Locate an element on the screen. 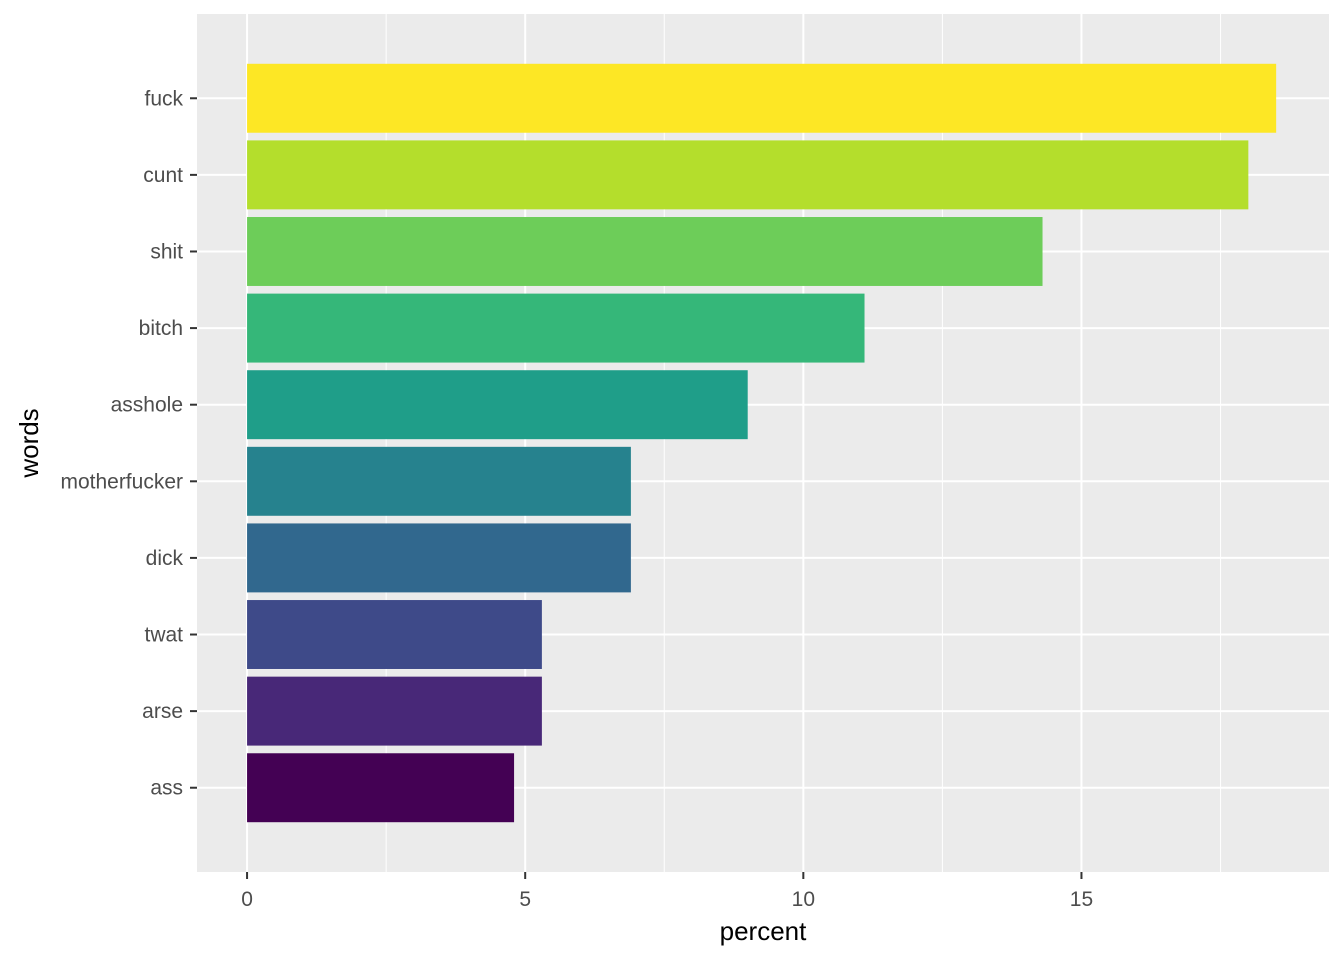 The image size is (1344, 960). x-tick-label: 10 is located at coordinates (803, 899).